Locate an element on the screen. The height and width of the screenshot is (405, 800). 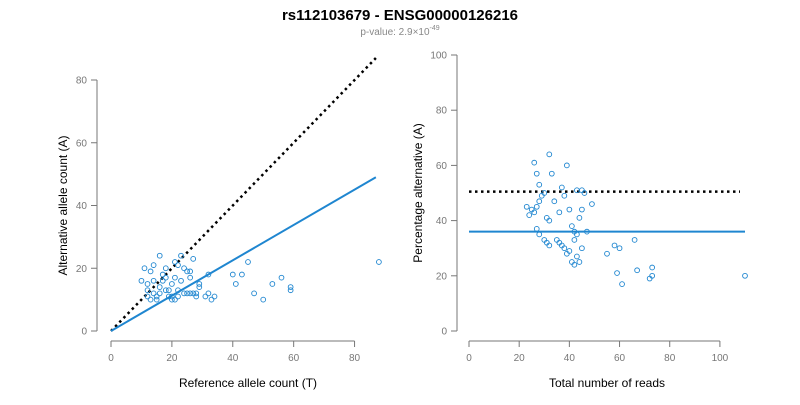
x-tick-label: 80 is located at coordinates (670, 358).